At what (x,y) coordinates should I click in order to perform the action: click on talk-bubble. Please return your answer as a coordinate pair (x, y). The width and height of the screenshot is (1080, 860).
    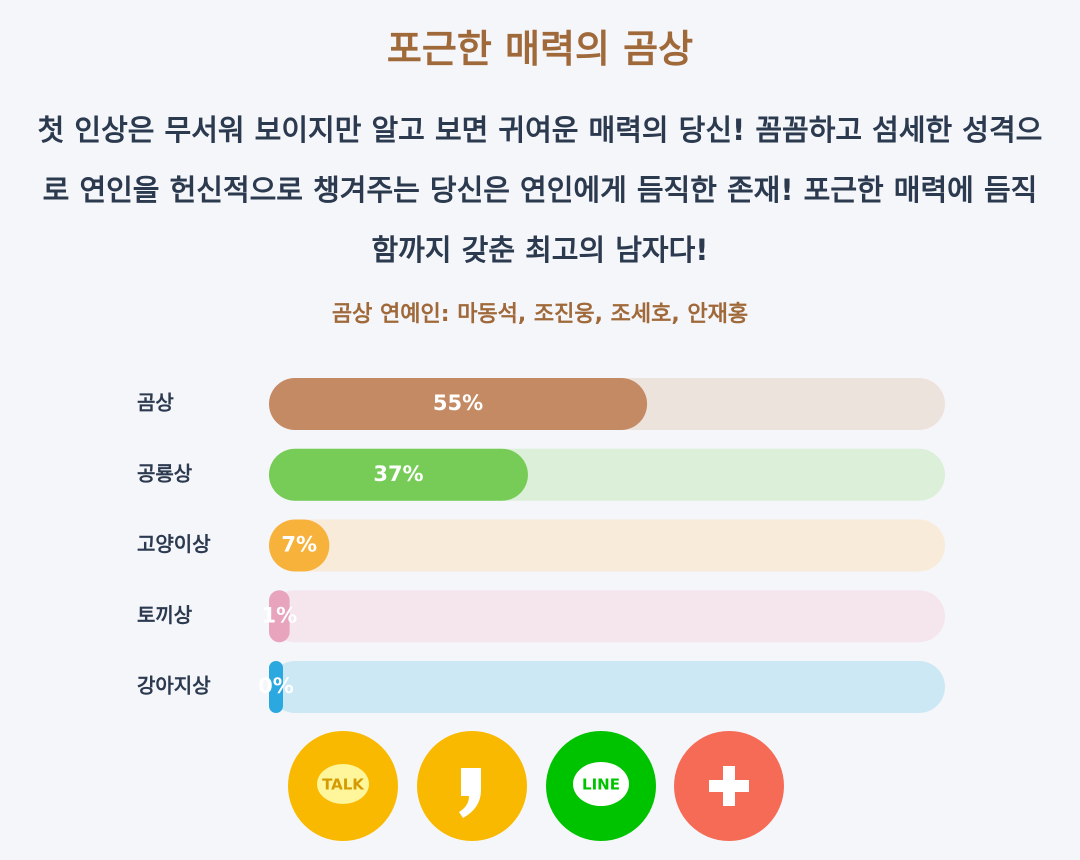
    Looking at the image, I should click on (343, 784).